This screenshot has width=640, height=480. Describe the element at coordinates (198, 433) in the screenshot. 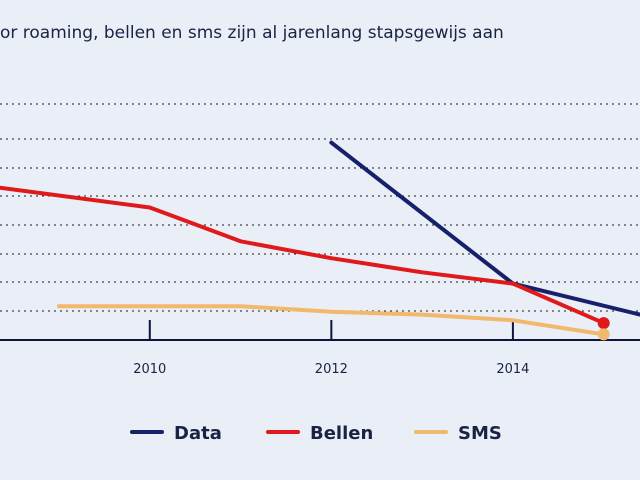

I see `legend-label-data: Data` at that location.